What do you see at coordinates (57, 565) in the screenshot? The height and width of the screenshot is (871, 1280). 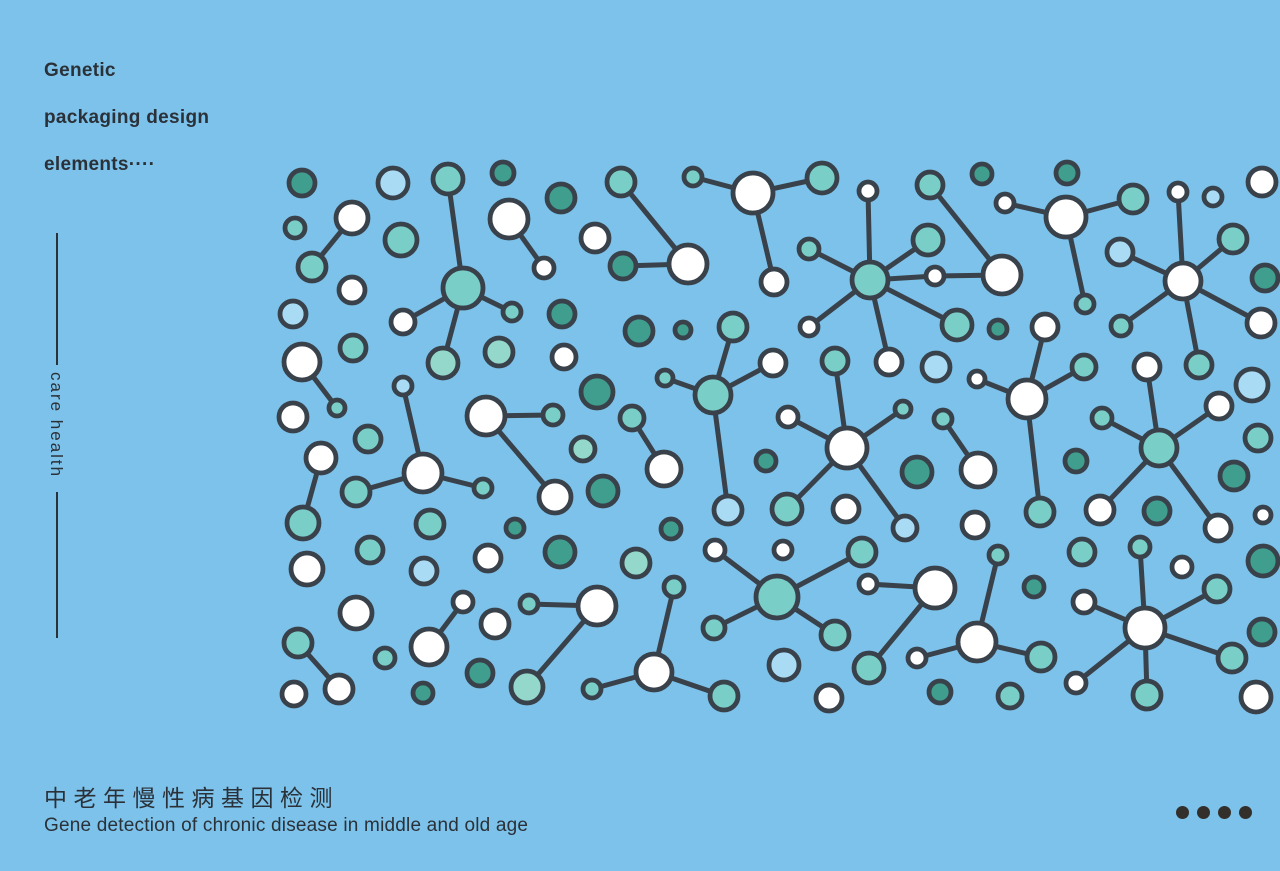 I see `side-rail-line-bottom` at bounding box center [57, 565].